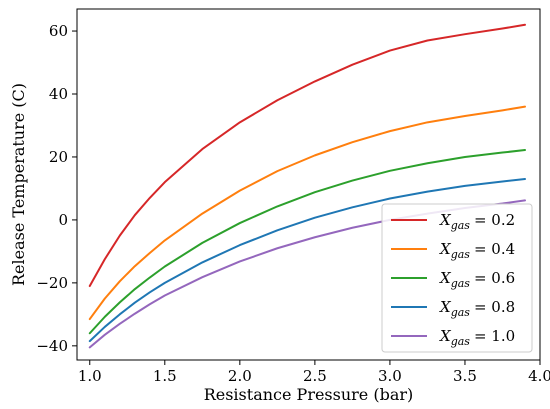 The width and height of the screenshot is (550, 409). I want to click on x-tick-label: 2.0, so click(240, 376).